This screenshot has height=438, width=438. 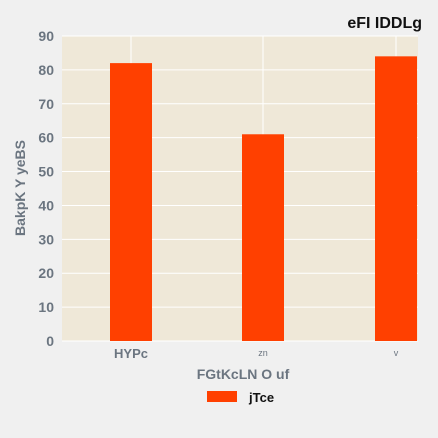 I want to click on y-axis-ticks: 0 10 20 30 40 50 60 70 80 90, so click(x=46, y=188).